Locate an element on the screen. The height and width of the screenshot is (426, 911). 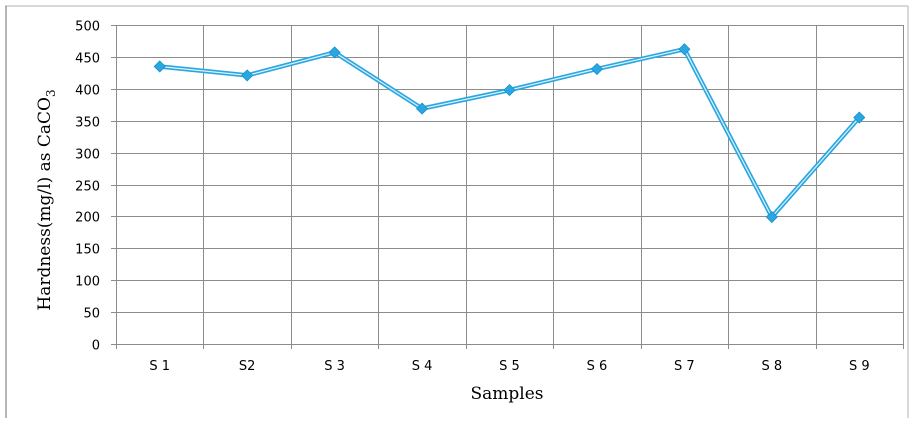
y-axis-title-main: Hardness(mg/l) as CaCO is located at coordinates (45, 204).